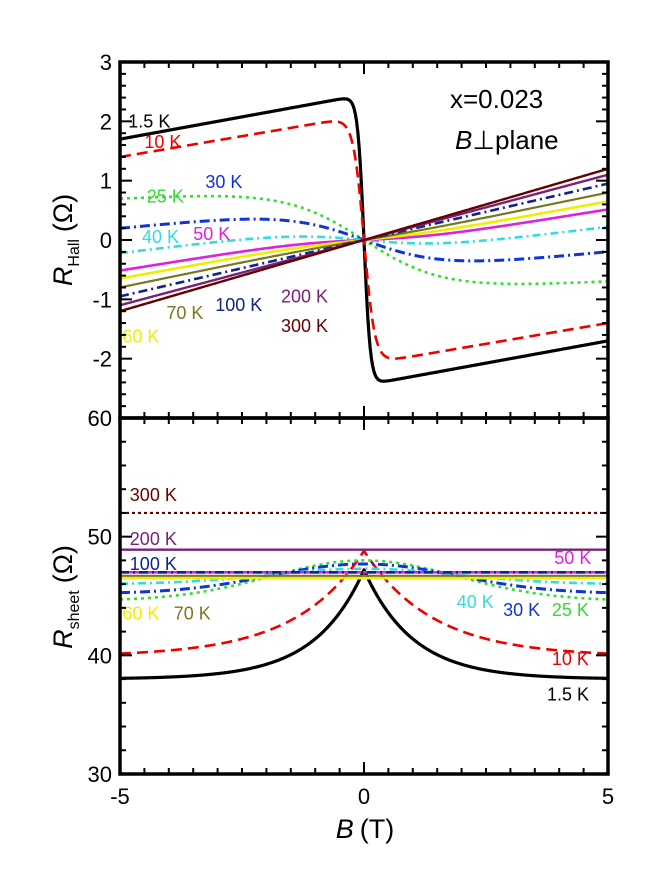  What do you see at coordinates (162, 142) in the screenshot?
I see `top-label-10k: 10 K` at bounding box center [162, 142].